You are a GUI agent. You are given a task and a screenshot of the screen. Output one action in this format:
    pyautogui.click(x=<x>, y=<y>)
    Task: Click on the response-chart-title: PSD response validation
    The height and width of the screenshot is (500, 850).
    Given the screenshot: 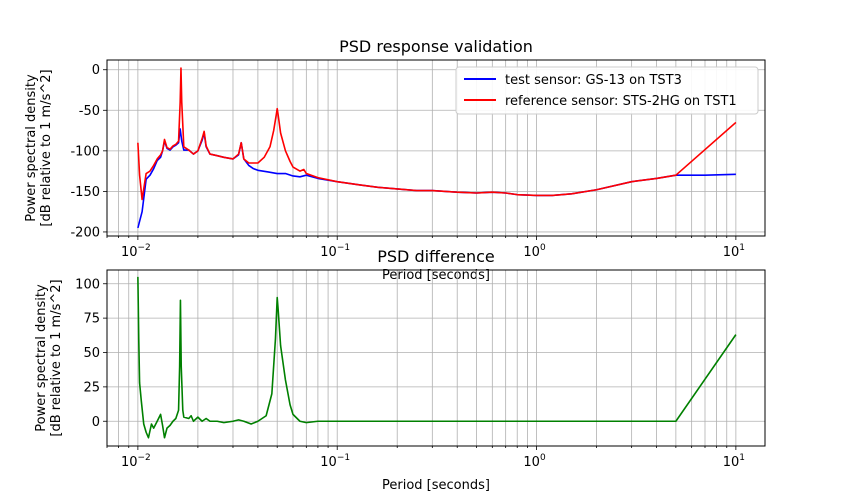 What is the action you would take?
    pyautogui.click(x=436, y=46)
    